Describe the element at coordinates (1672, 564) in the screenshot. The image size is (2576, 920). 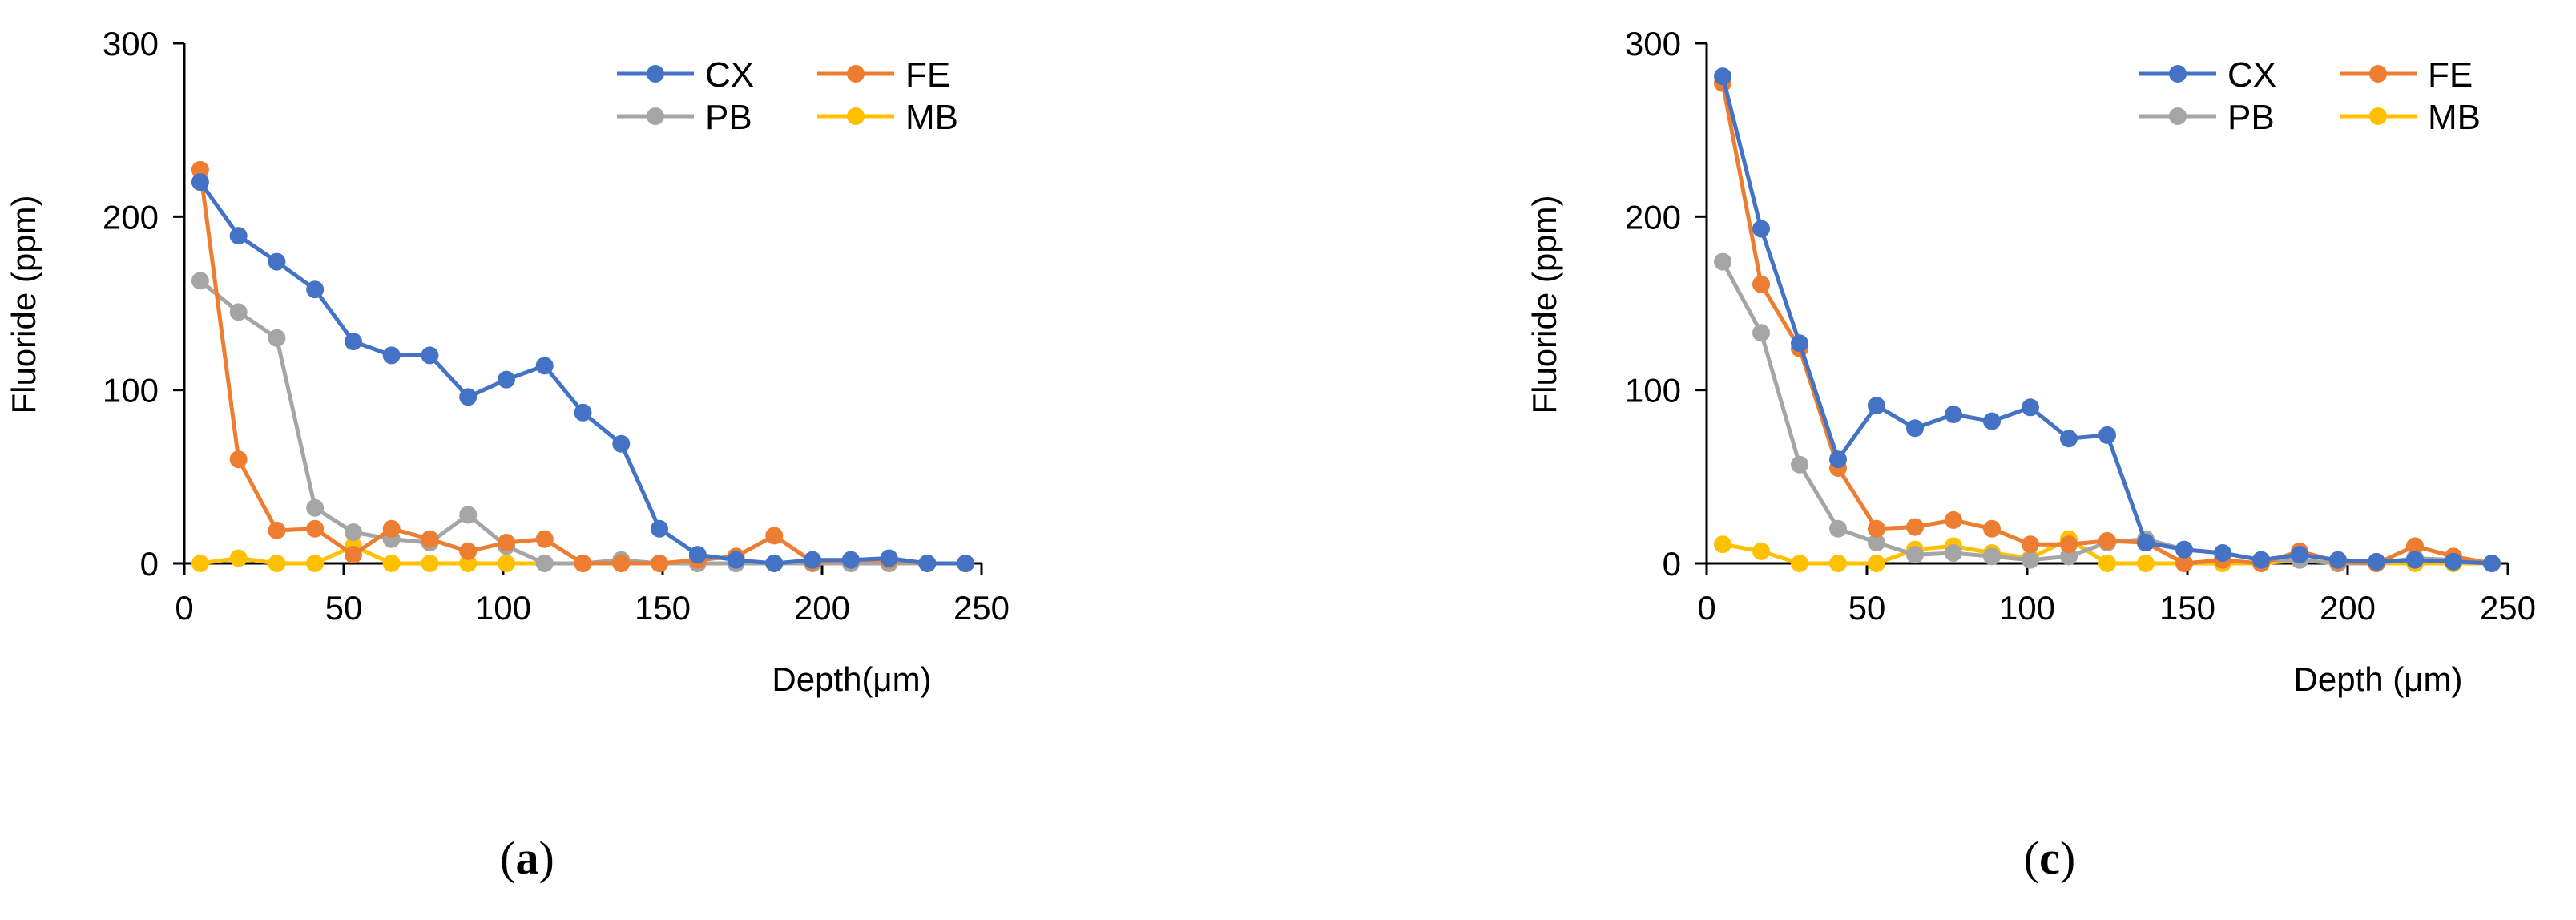
I see `y-tick-label: 0` at that location.